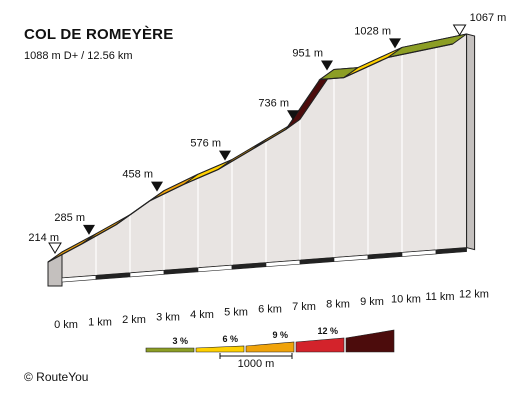 The width and height of the screenshot is (532, 400). Describe the element at coordinates (307, 53) in the screenshot. I see `elevation-label: 951 m` at that location.